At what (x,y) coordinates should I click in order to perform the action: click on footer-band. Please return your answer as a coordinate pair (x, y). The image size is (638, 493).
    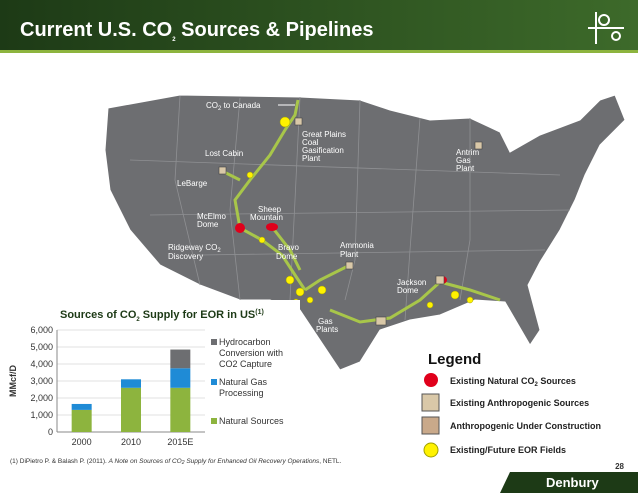
    Looking at the image, I should click on (319, 482).